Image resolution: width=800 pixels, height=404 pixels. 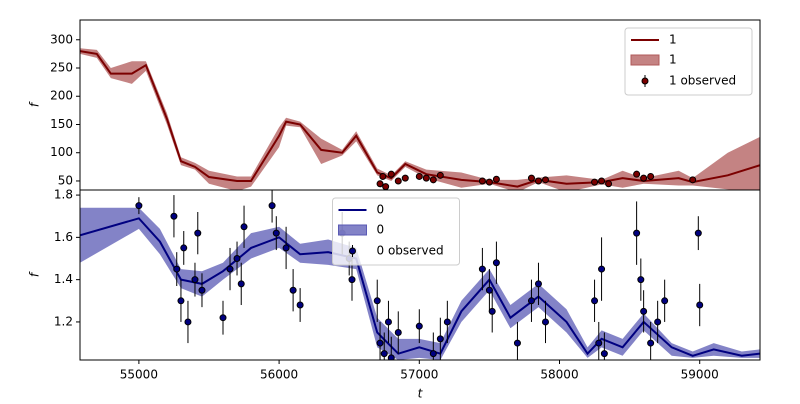 What do you see at coordinates (700, 375) in the screenshot?
I see `x-tick-label: 59000` at bounding box center [700, 375].